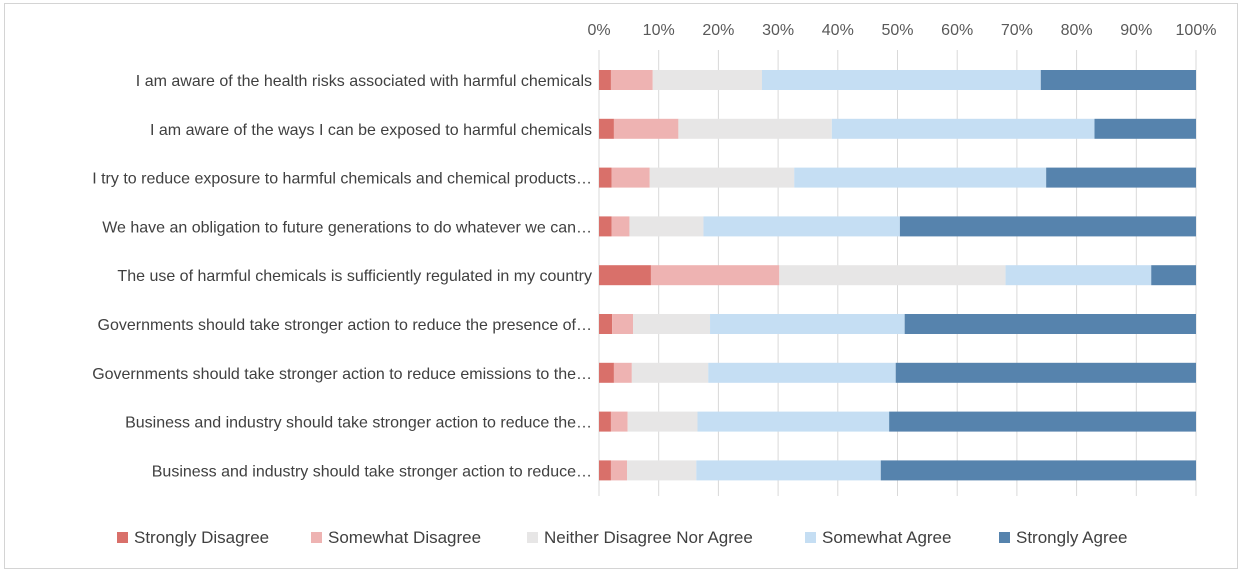 Image resolution: width=1242 pixels, height=572 pixels. What do you see at coordinates (1017, 30) in the screenshot?
I see `x-tick-label: 70%` at bounding box center [1017, 30].